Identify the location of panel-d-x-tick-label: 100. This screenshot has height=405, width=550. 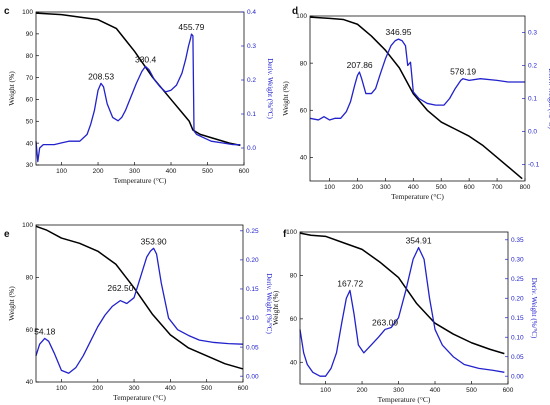
(329, 187).